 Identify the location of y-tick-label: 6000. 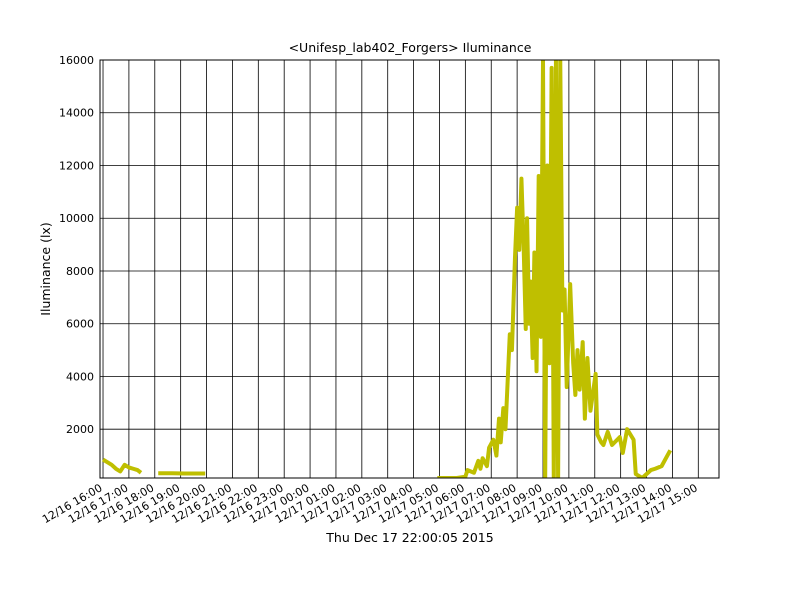
(80, 324).